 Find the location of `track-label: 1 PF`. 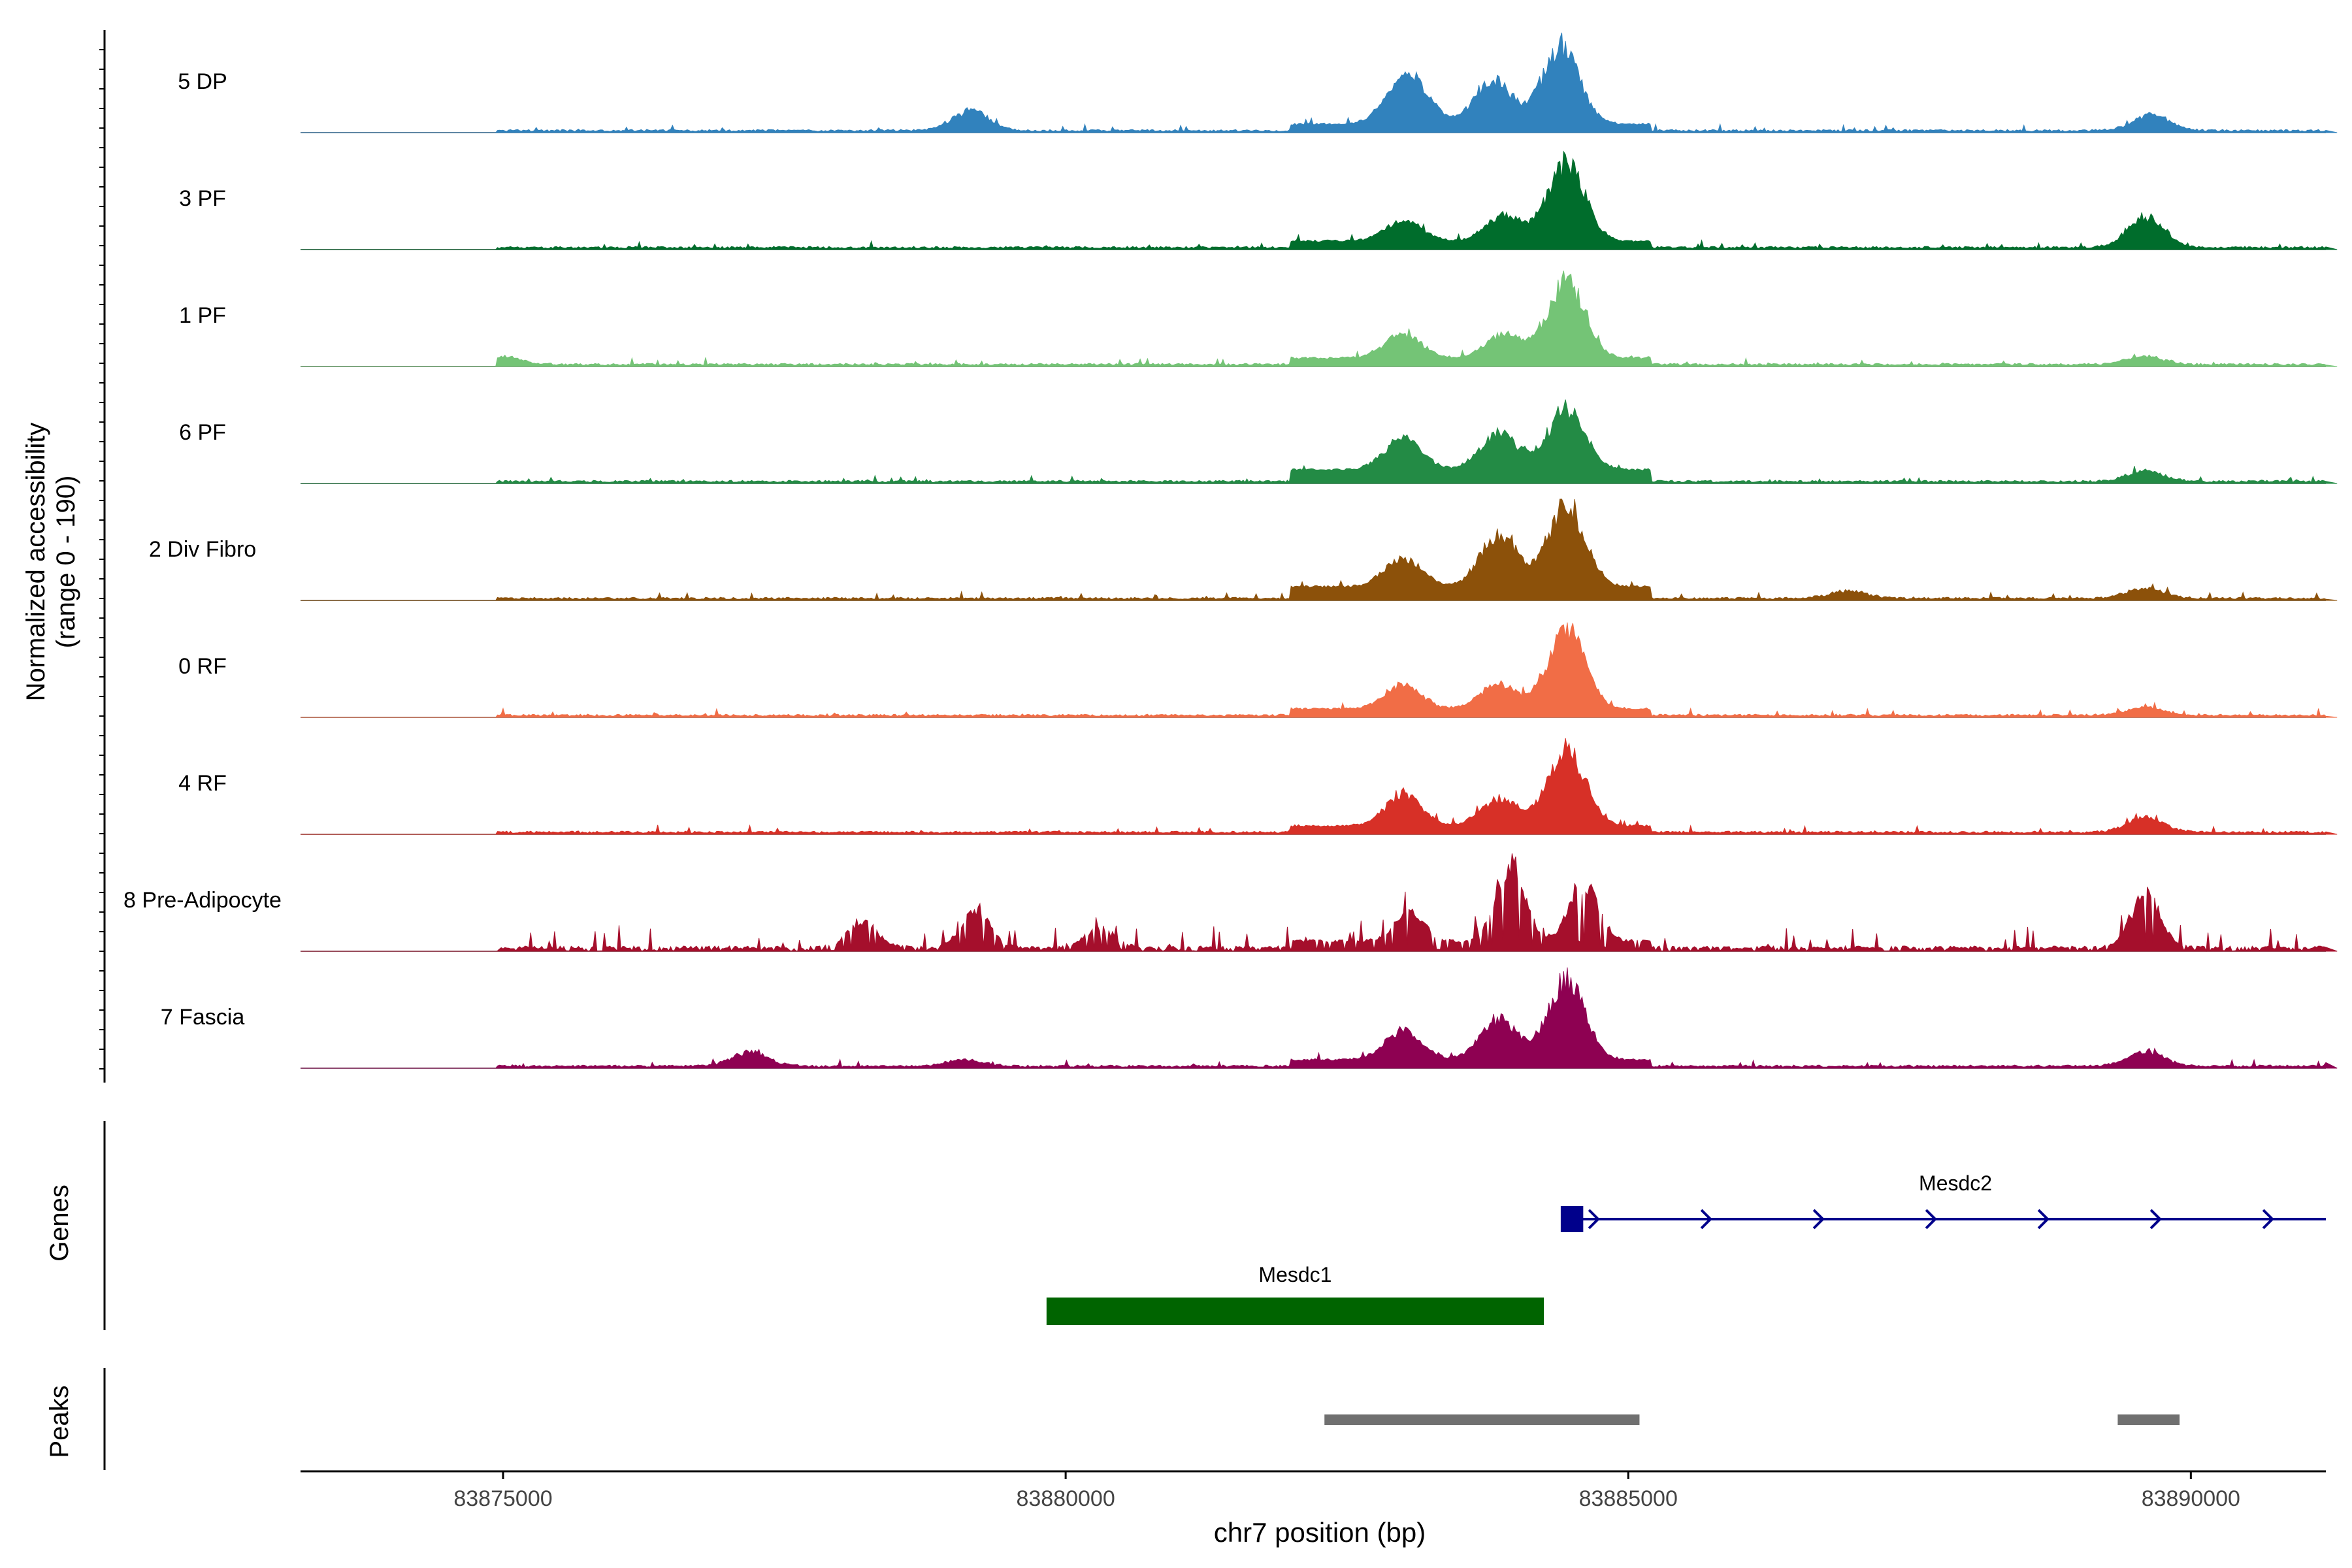

track-label: 1 PF is located at coordinates (202, 315).